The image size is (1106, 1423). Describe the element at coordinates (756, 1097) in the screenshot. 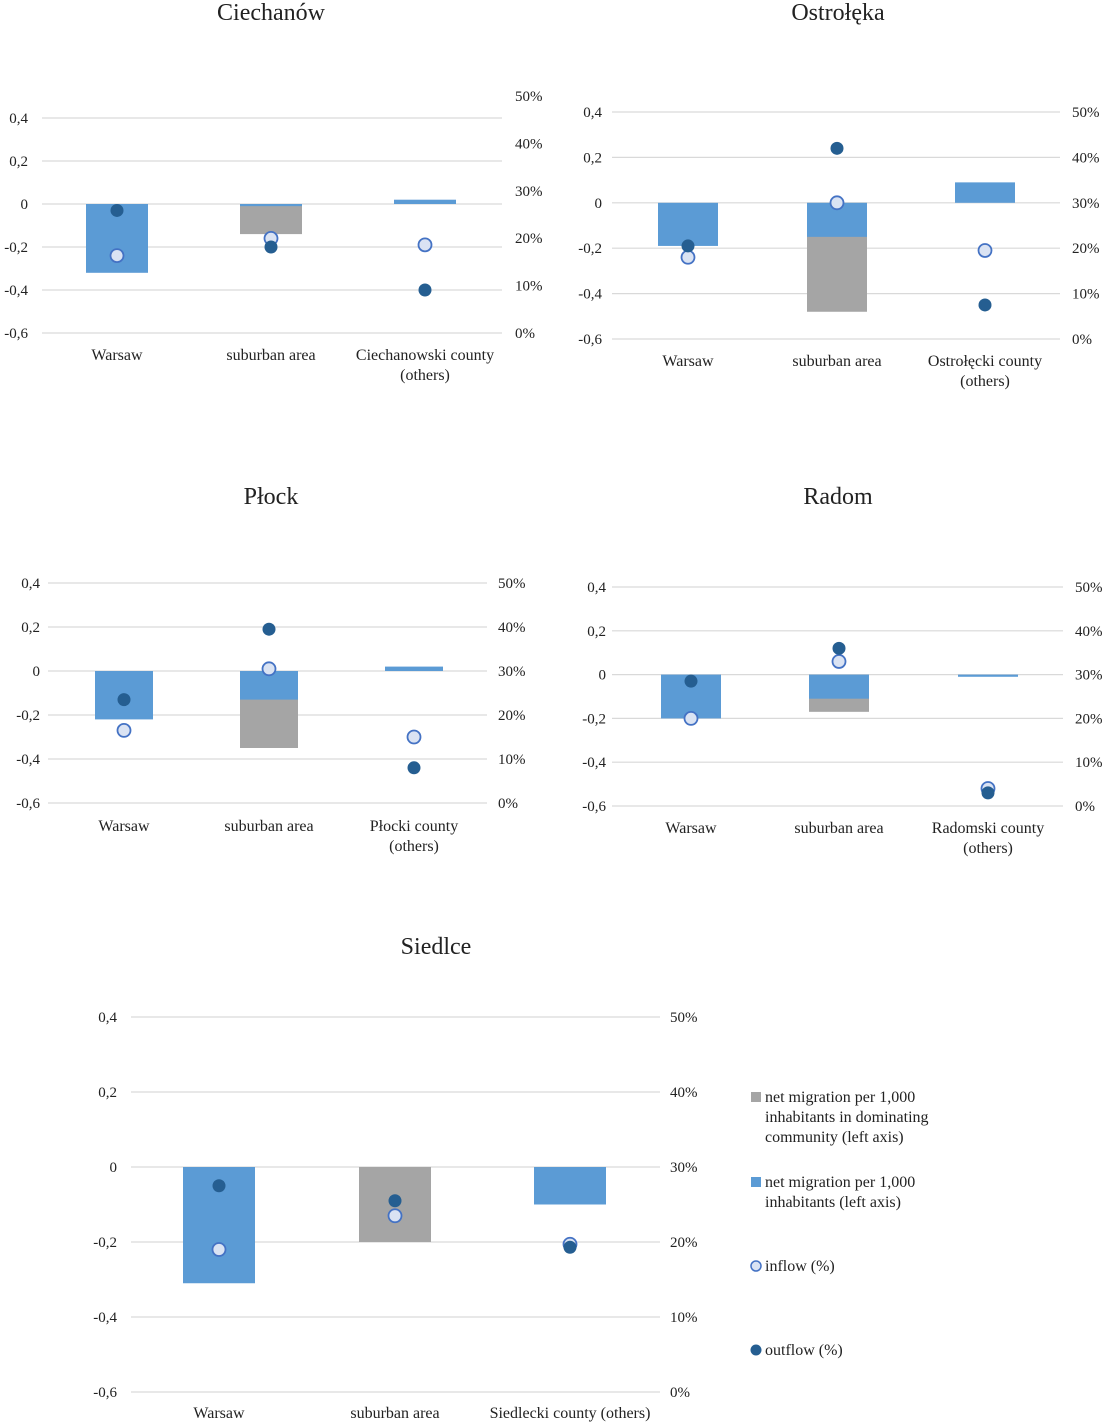

I see `legend-marker-dominating` at that location.